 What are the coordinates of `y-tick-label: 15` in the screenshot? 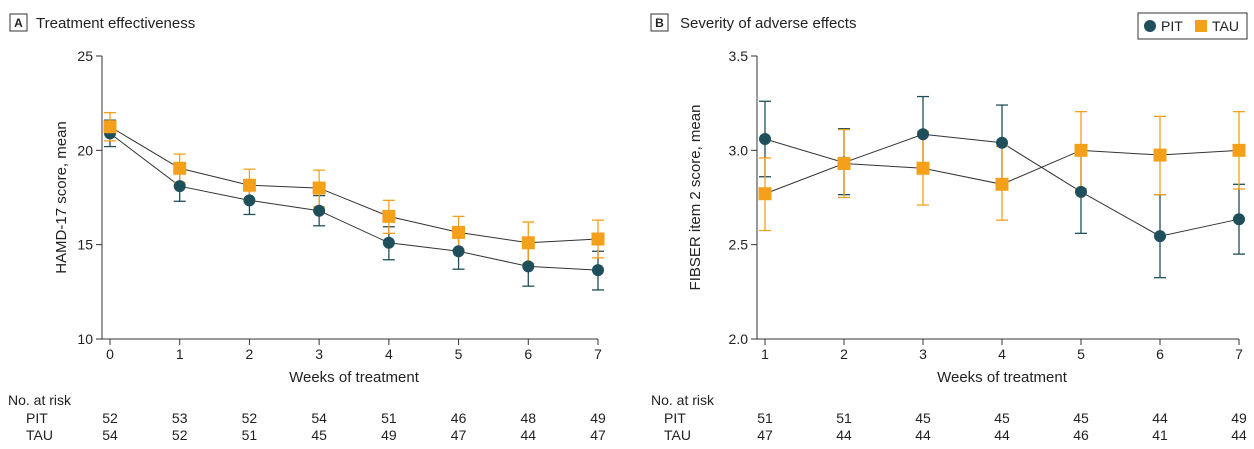 It's located at (85, 245).